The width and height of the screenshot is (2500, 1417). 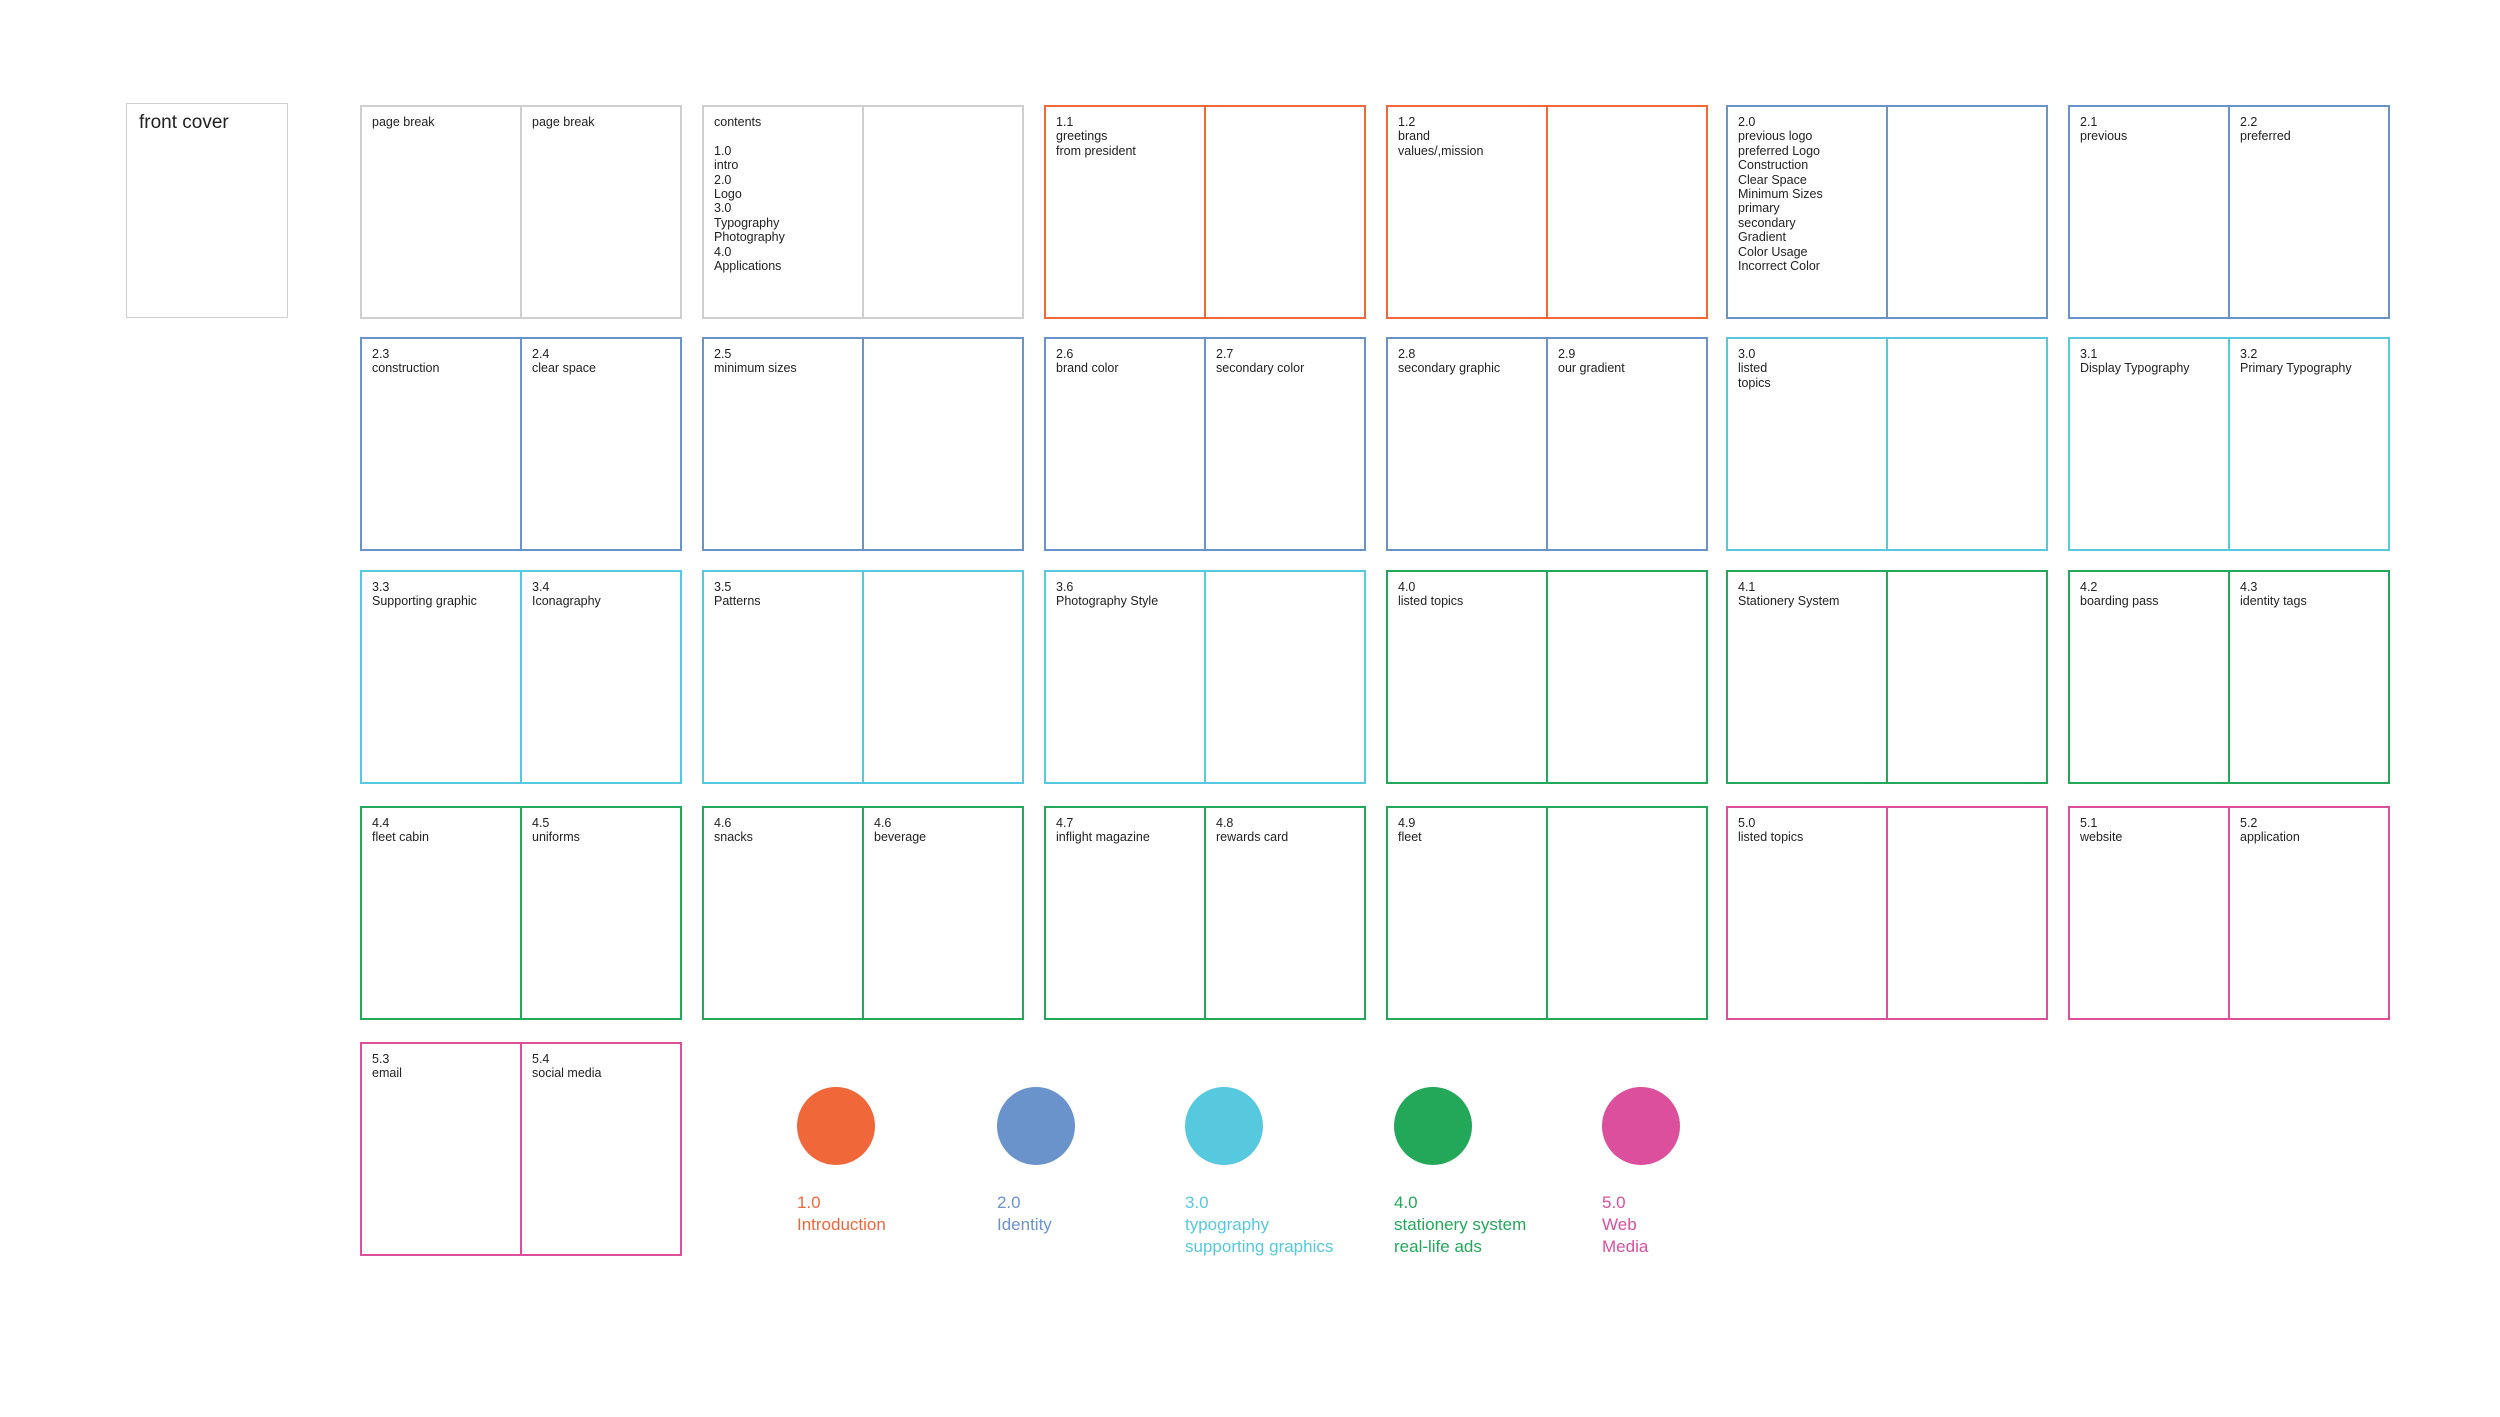 What do you see at coordinates (784, 677) in the screenshot?
I see `page-left: 3.5 Patterns` at bounding box center [784, 677].